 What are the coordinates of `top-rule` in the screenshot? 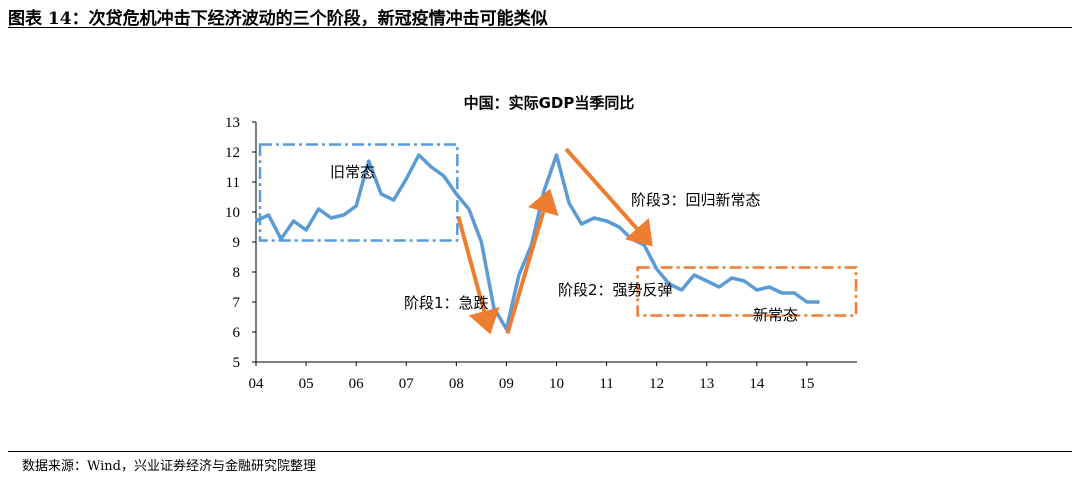 It's located at (540, 27).